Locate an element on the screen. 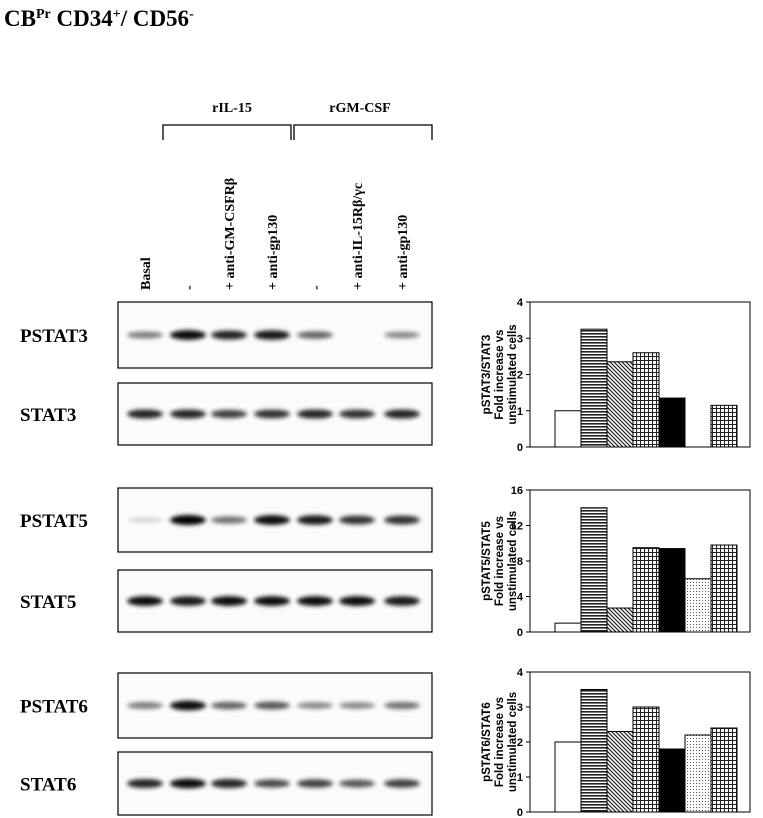  y-tick-label: 16 is located at coordinates (517, 491).